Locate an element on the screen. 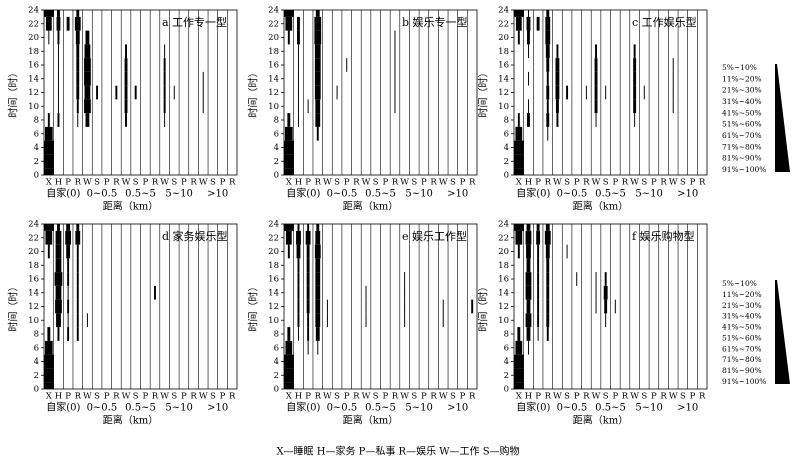  x-tick-label: X is located at coordinates (519, 397).